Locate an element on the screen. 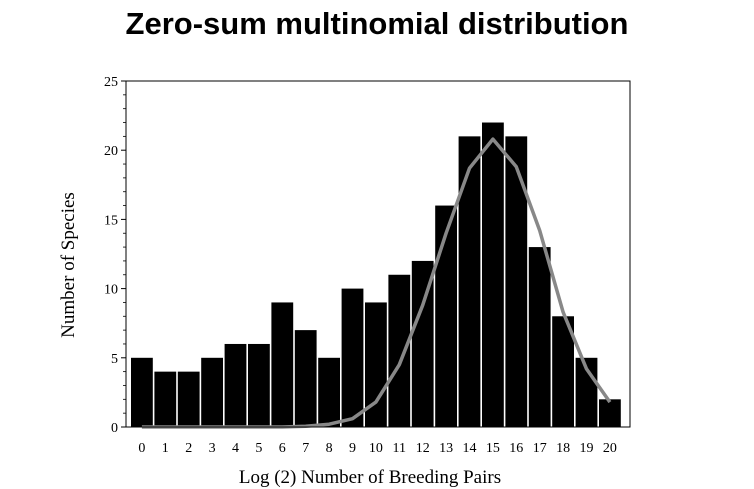  x-tick-label: 5 is located at coordinates (258, 448).